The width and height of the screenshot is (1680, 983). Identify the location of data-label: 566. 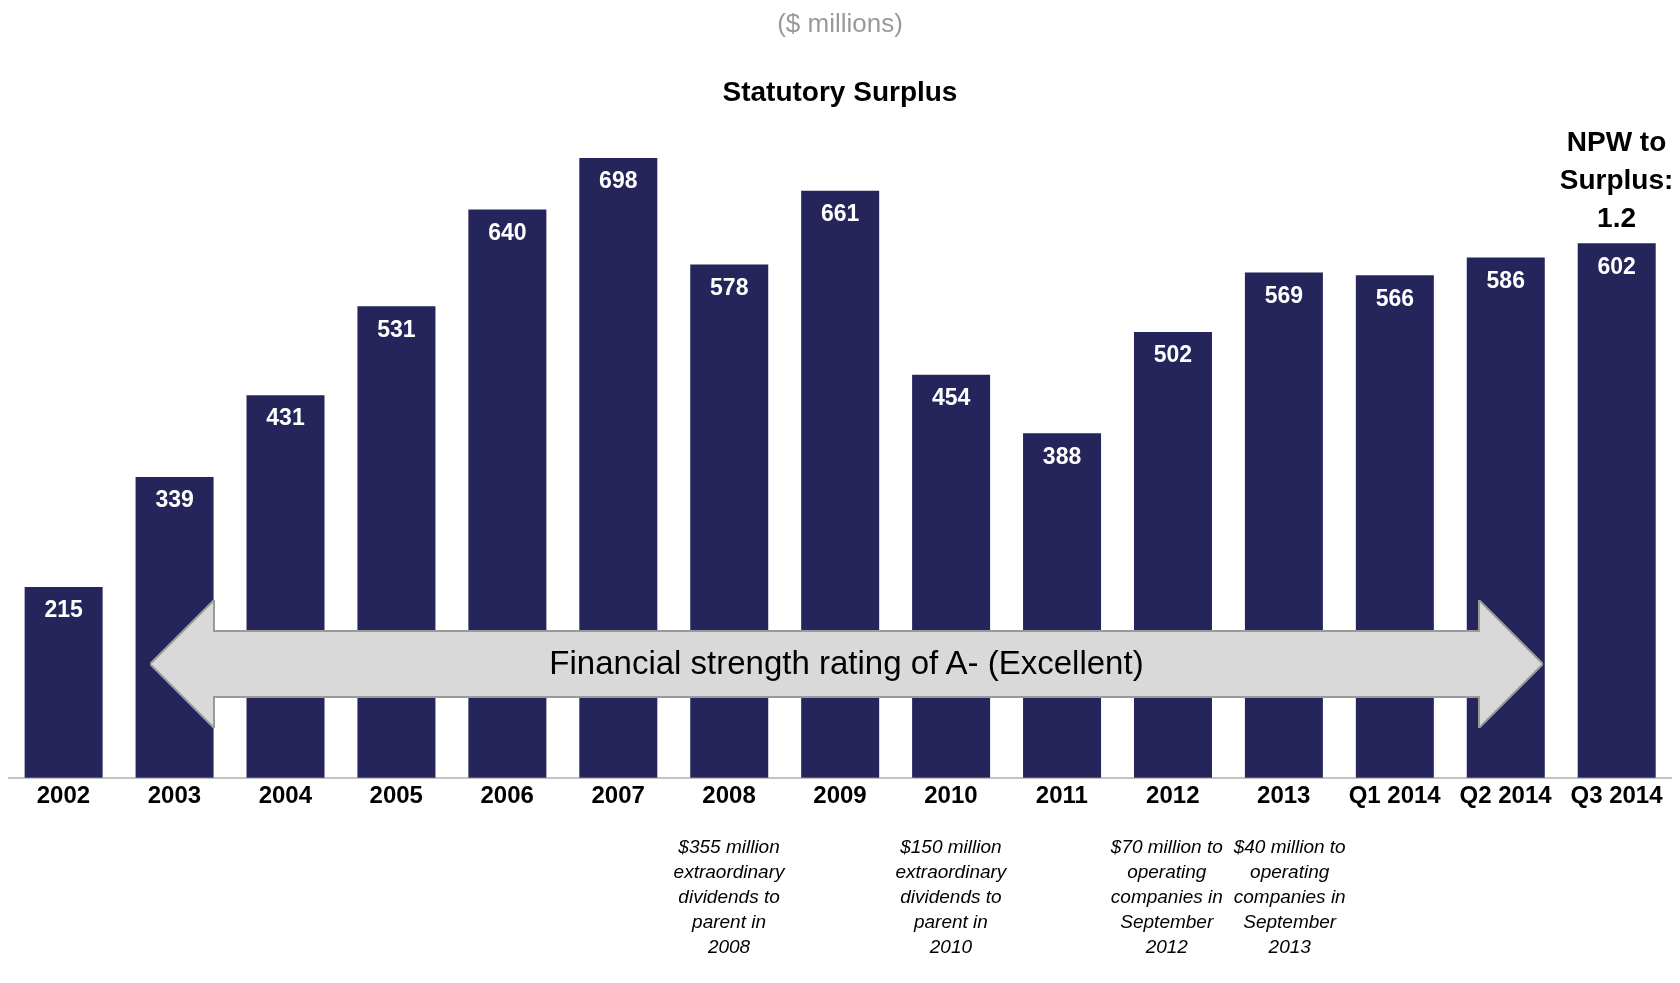
(1395, 297).